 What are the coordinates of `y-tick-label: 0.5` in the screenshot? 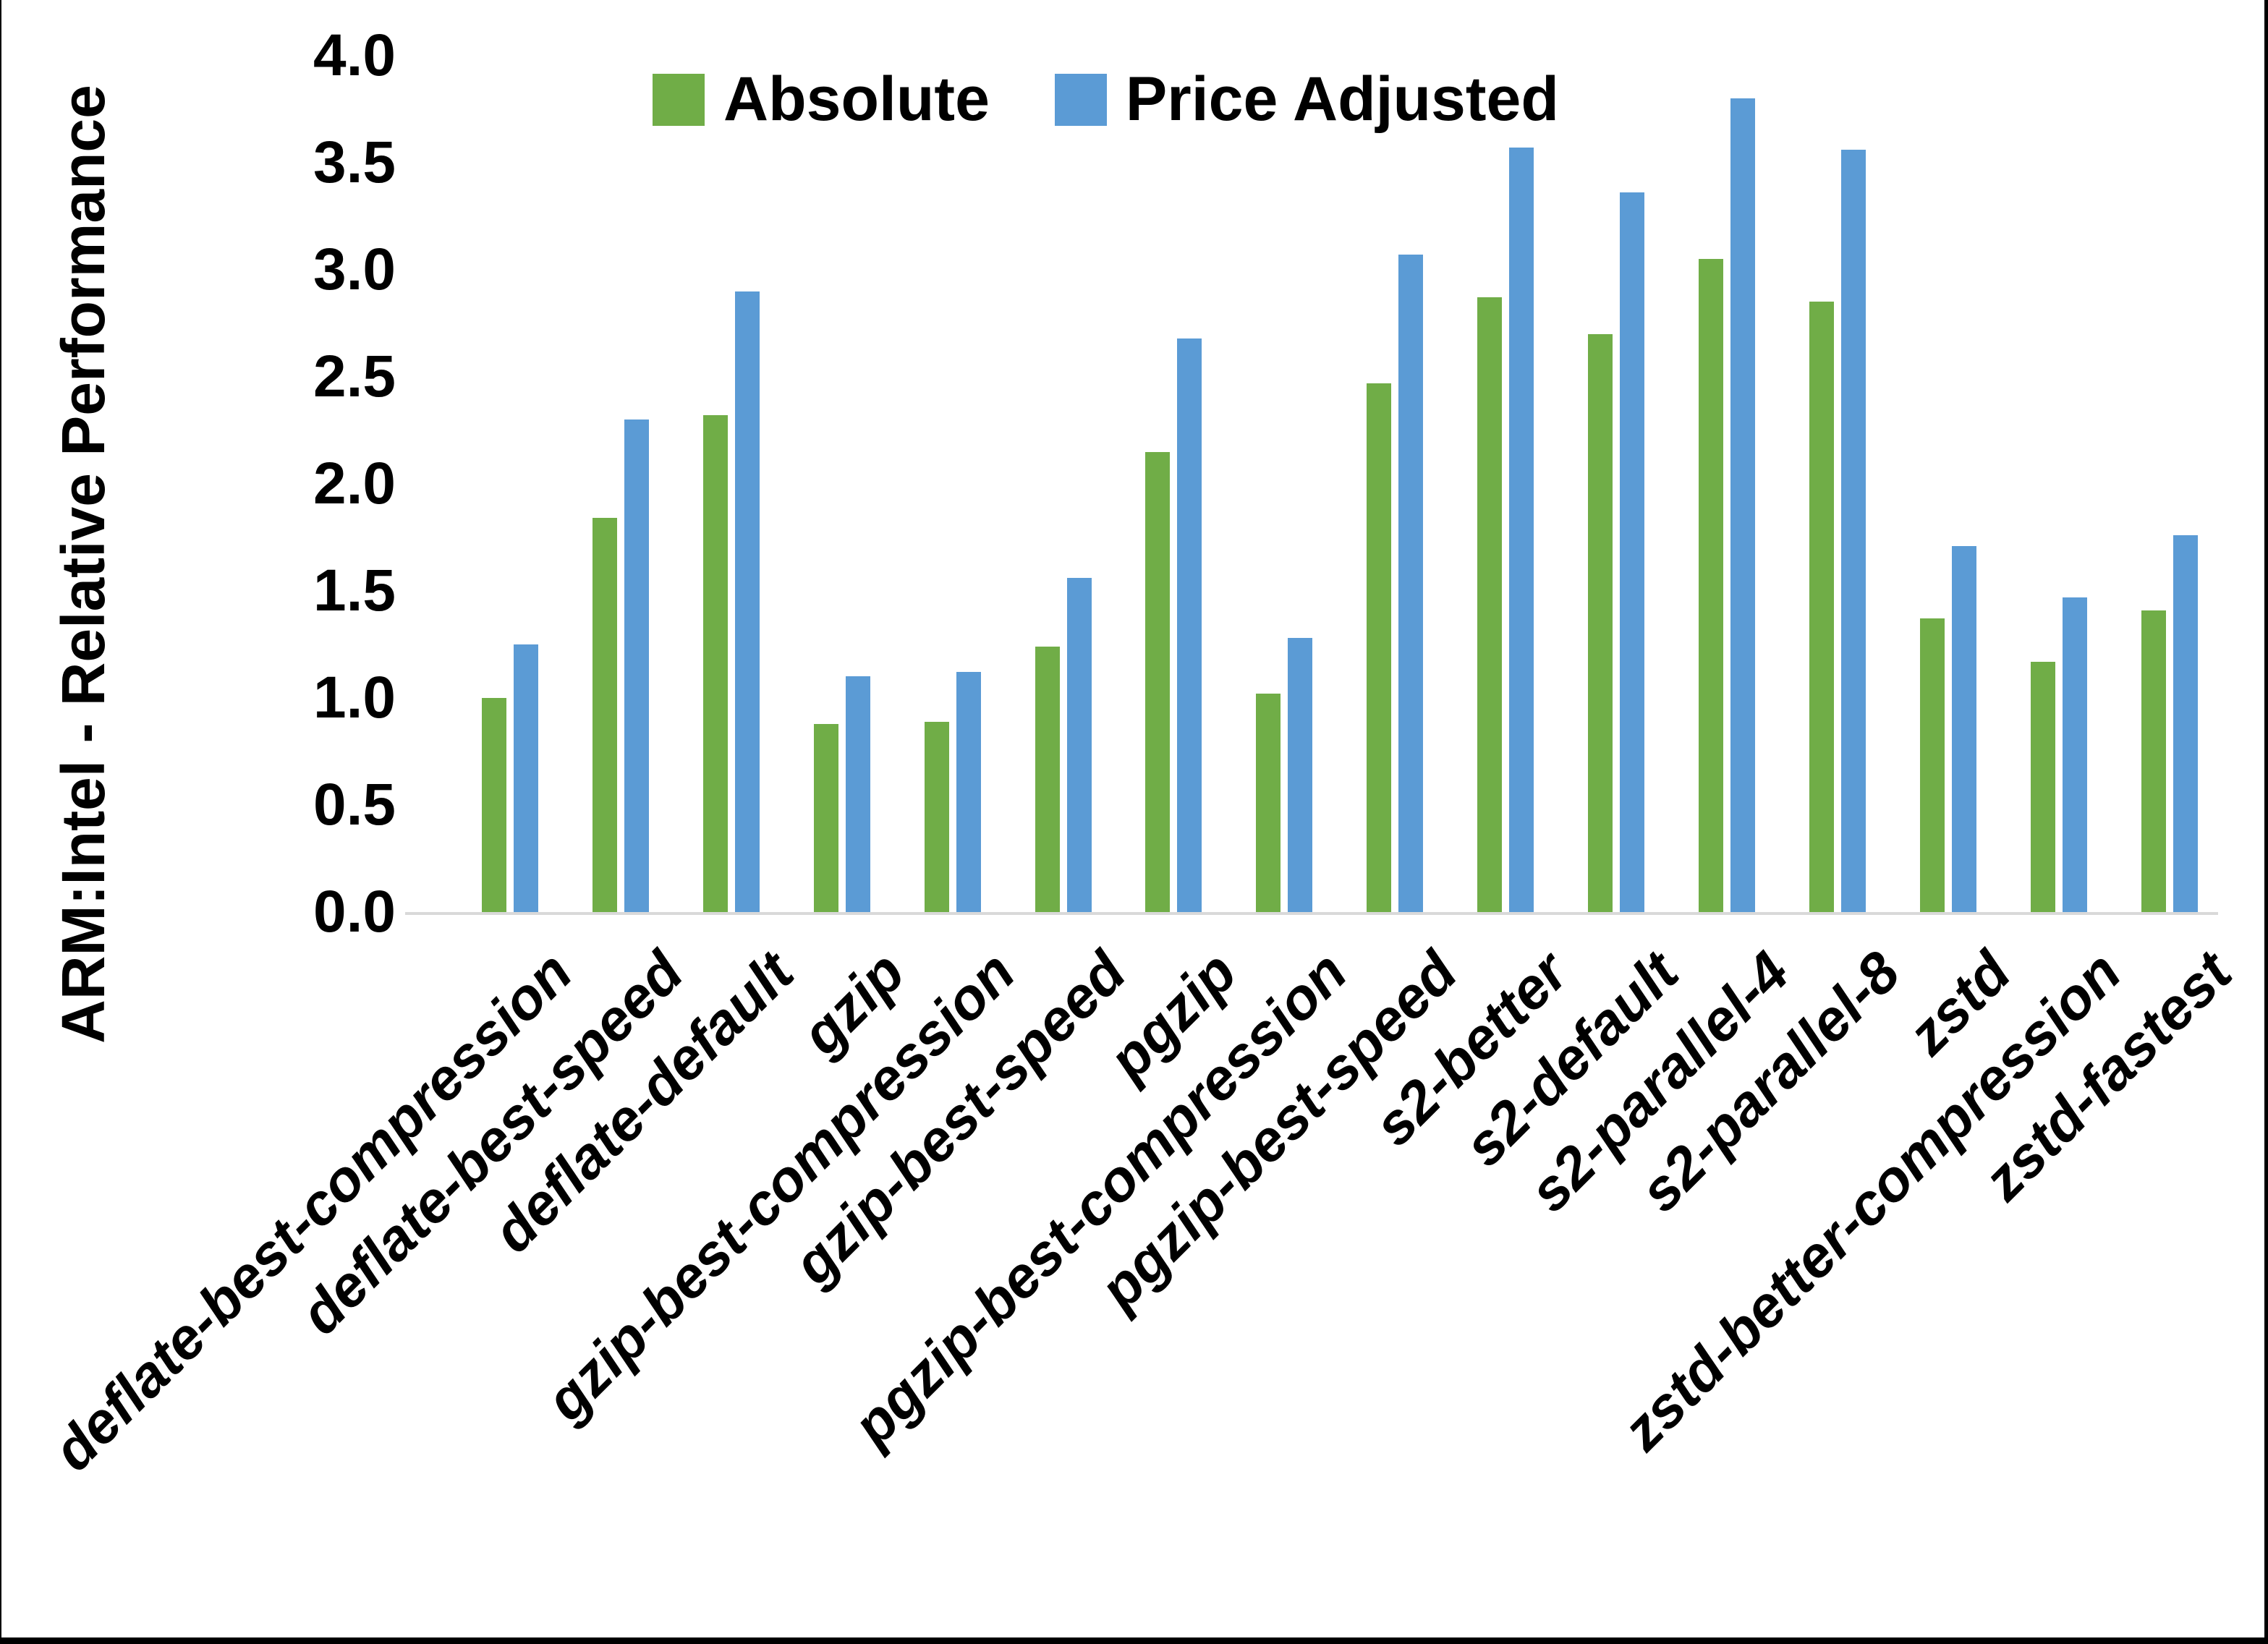 It's located at (354, 805).